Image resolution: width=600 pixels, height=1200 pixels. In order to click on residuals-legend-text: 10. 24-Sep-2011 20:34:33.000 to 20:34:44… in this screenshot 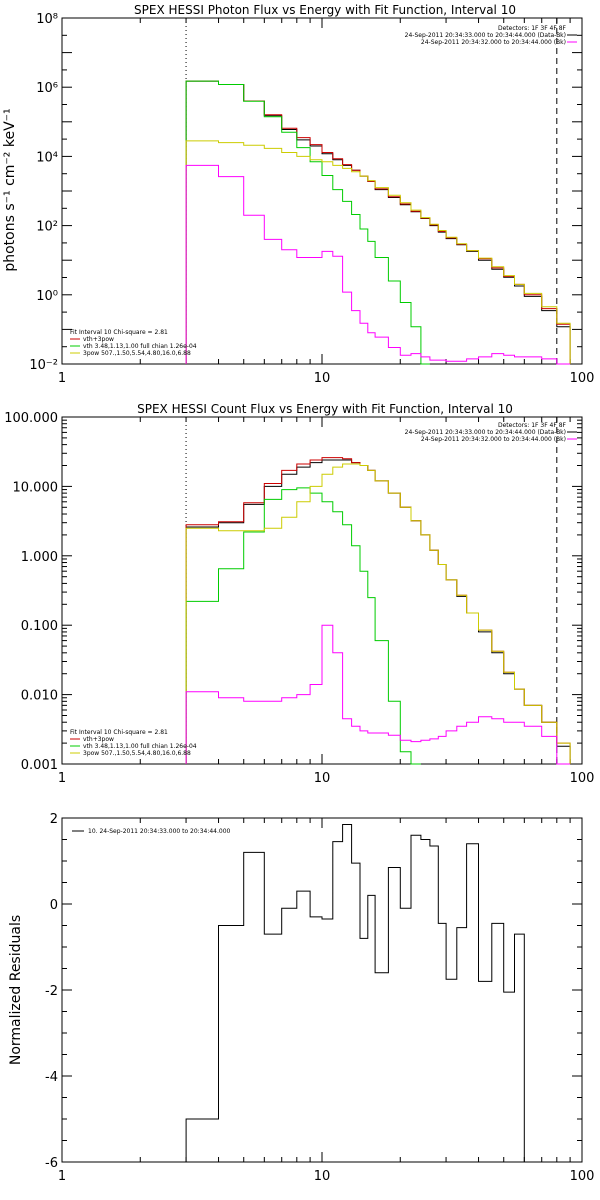, I will do `click(159, 831)`.